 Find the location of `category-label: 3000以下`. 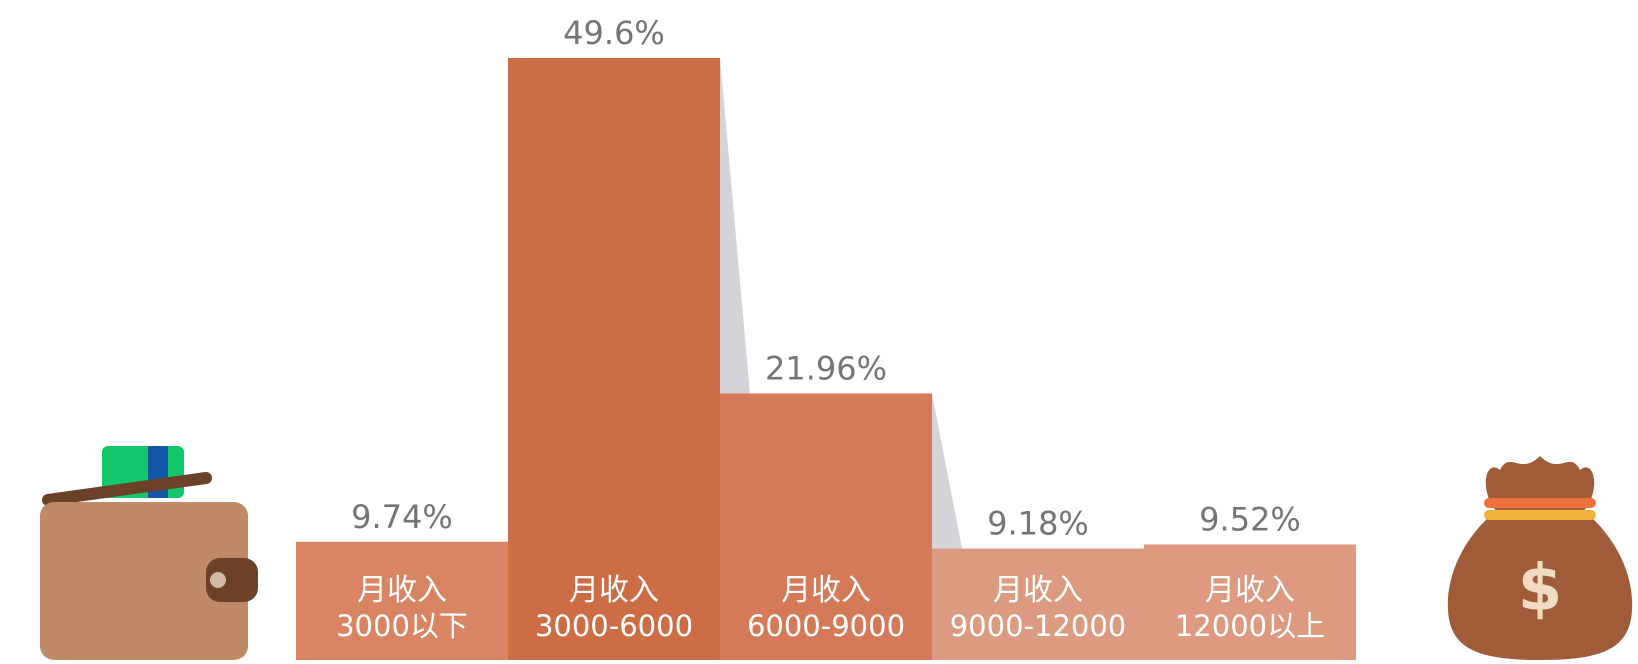

category-label: 3000以下 is located at coordinates (402, 626).